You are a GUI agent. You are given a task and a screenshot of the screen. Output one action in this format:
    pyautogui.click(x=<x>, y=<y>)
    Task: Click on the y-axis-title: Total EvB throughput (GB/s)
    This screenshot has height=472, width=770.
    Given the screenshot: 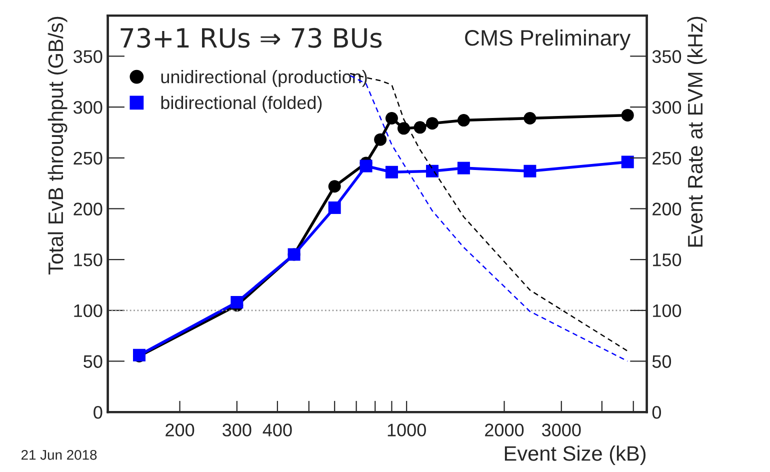 What is the action you would take?
    pyautogui.click(x=58, y=145)
    